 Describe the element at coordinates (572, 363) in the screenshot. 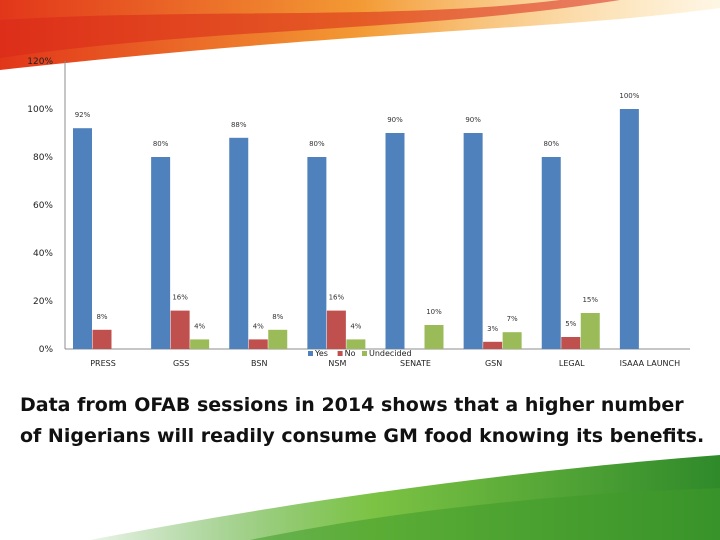

I see `x-tick-label: LEGAL` at that location.